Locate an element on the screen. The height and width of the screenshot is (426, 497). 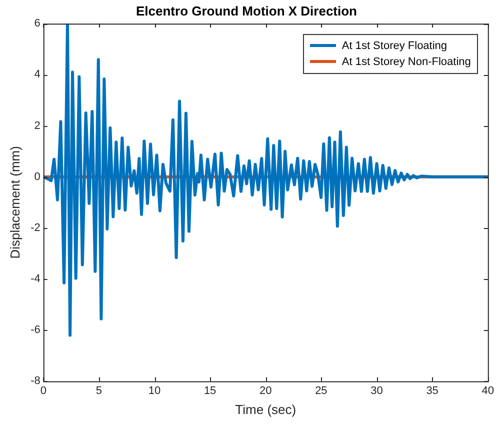
y-tick-label: 0 is located at coordinates (37, 176).